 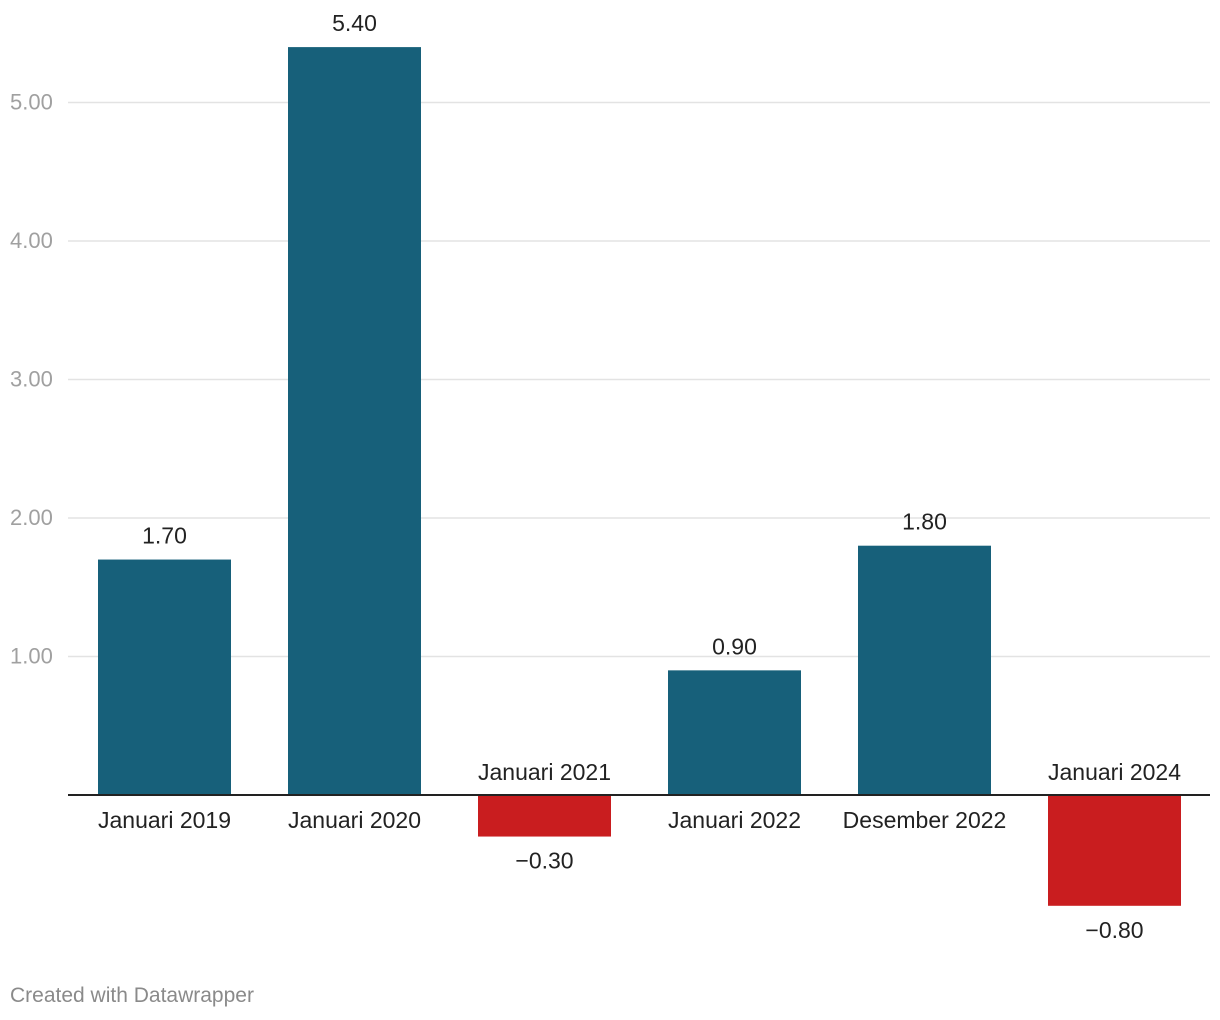 What do you see at coordinates (925, 820) in the screenshot?
I see `category-label: Desember 2022` at bounding box center [925, 820].